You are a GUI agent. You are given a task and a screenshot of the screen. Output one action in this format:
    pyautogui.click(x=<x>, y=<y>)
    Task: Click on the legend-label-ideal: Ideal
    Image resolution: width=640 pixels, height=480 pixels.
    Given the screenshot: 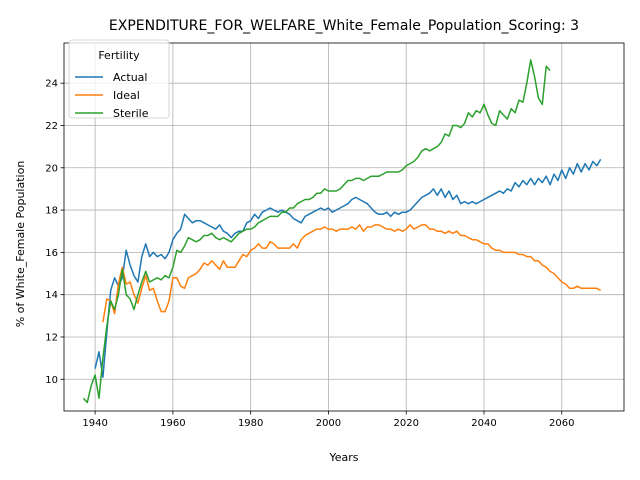 What is the action you would take?
    pyautogui.click(x=126, y=95)
    